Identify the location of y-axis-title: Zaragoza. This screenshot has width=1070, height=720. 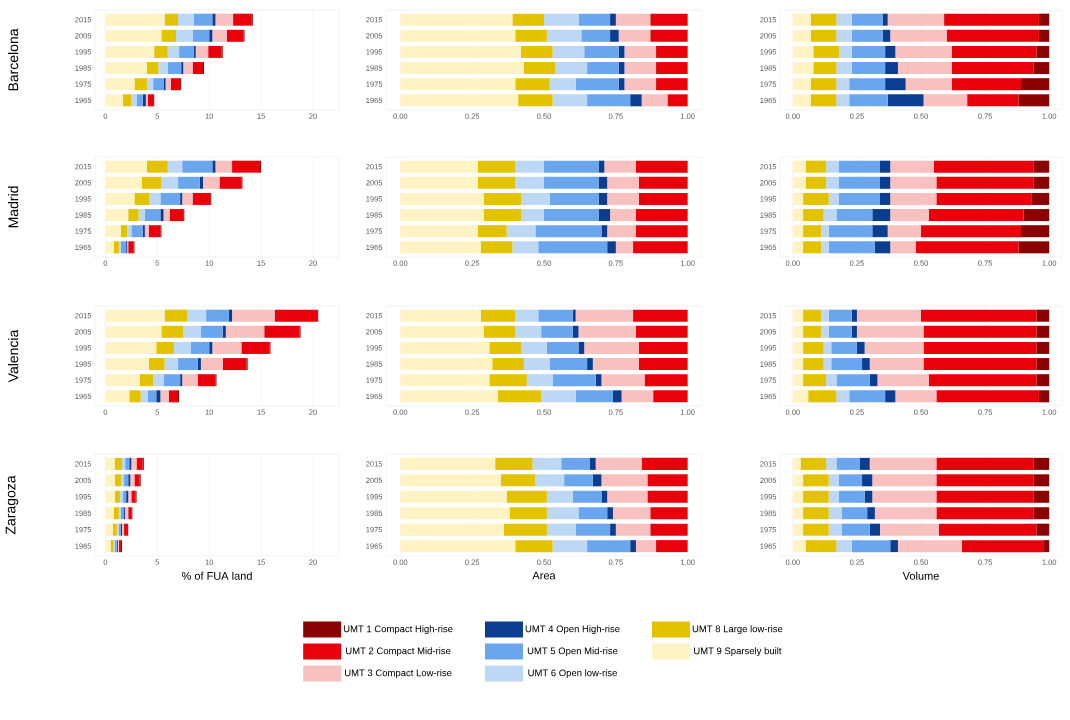
(12, 505).